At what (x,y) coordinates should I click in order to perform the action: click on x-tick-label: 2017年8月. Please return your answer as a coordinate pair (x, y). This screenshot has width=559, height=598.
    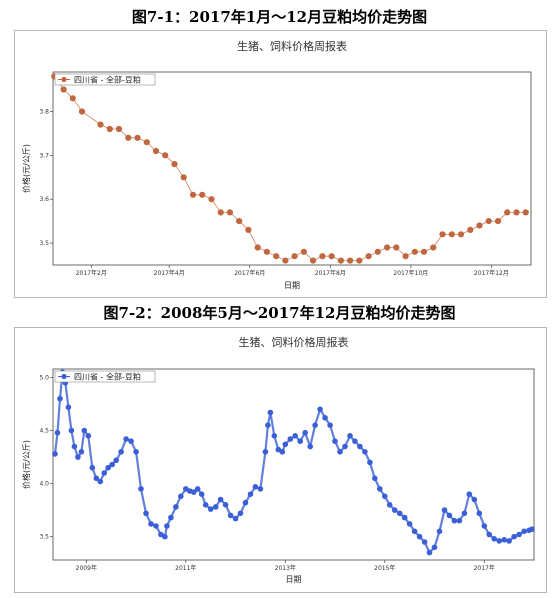
    Looking at the image, I should click on (330, 273).